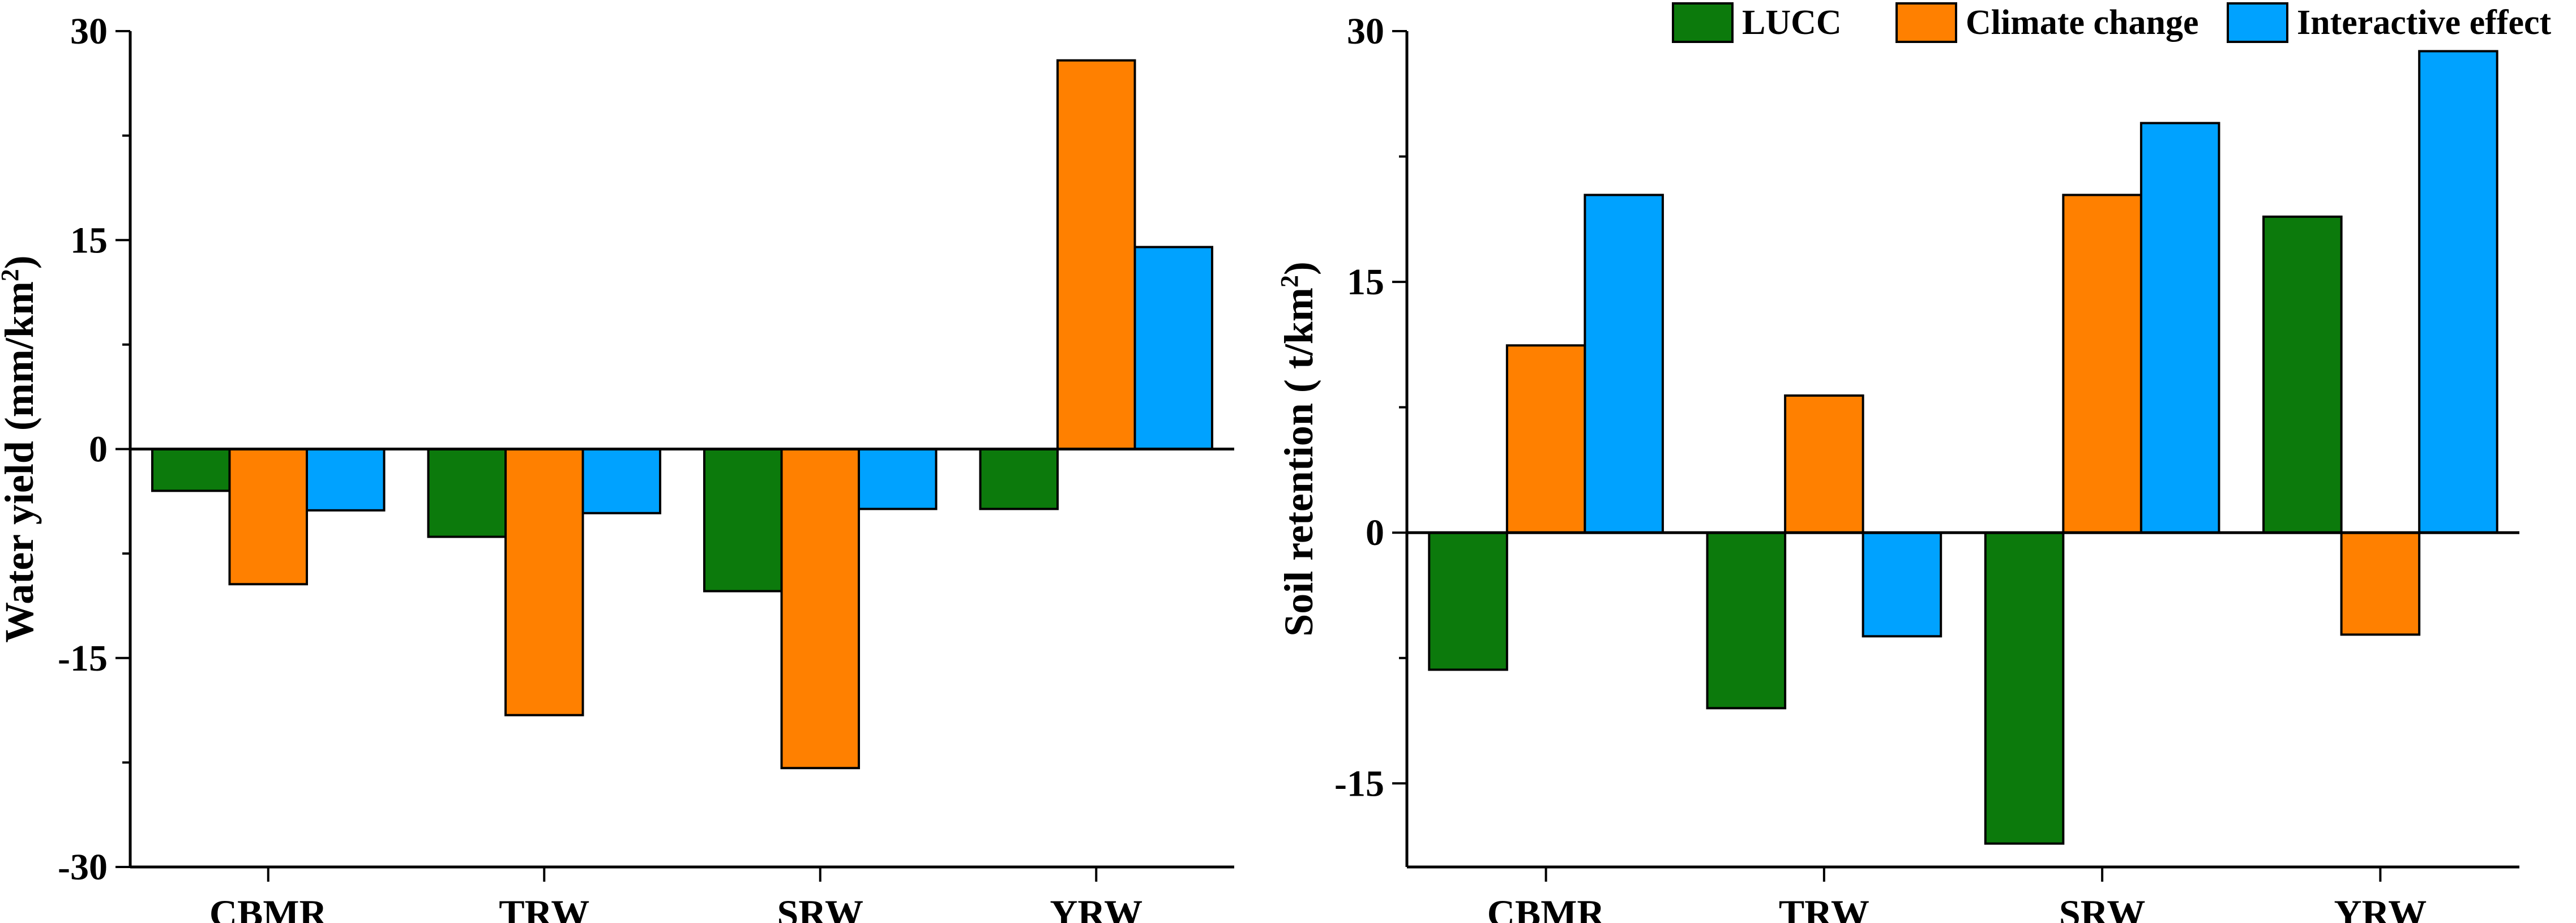 The image size is (2576, 923). I want to click on y-axis-title: Water yield (mm/km2), so click(21, 449).